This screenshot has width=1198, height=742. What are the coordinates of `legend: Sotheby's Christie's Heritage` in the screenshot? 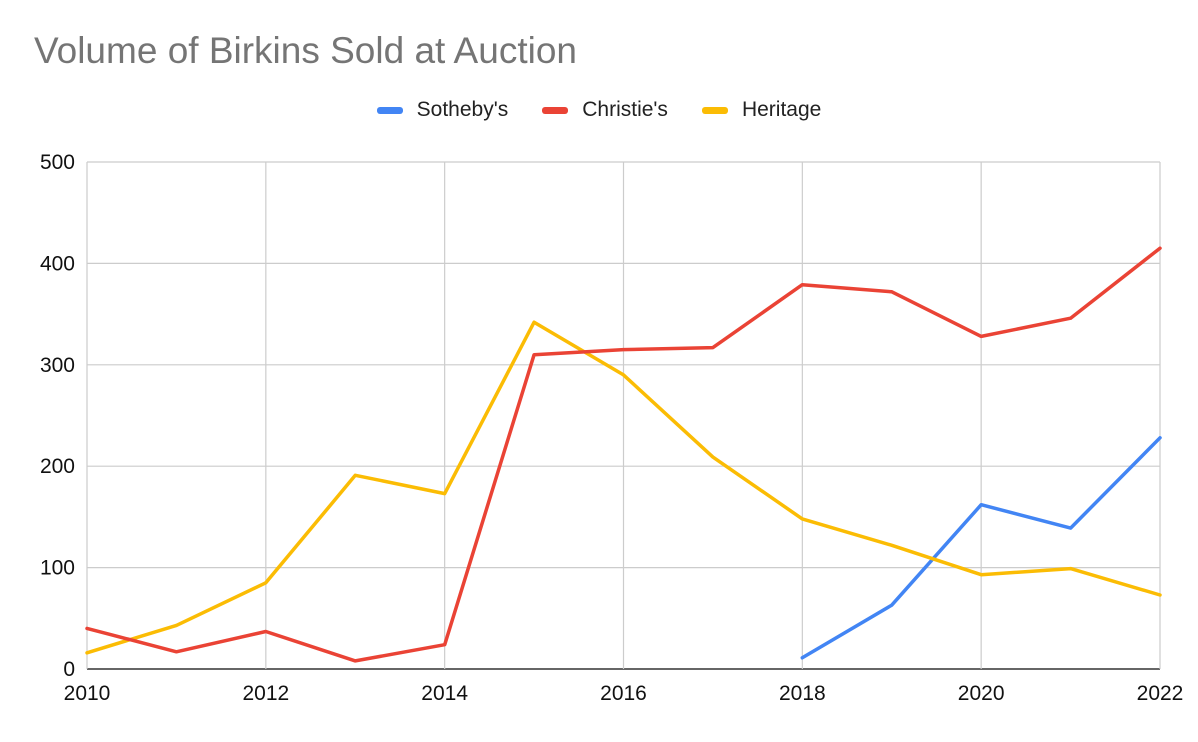 It's located at (599, 110).